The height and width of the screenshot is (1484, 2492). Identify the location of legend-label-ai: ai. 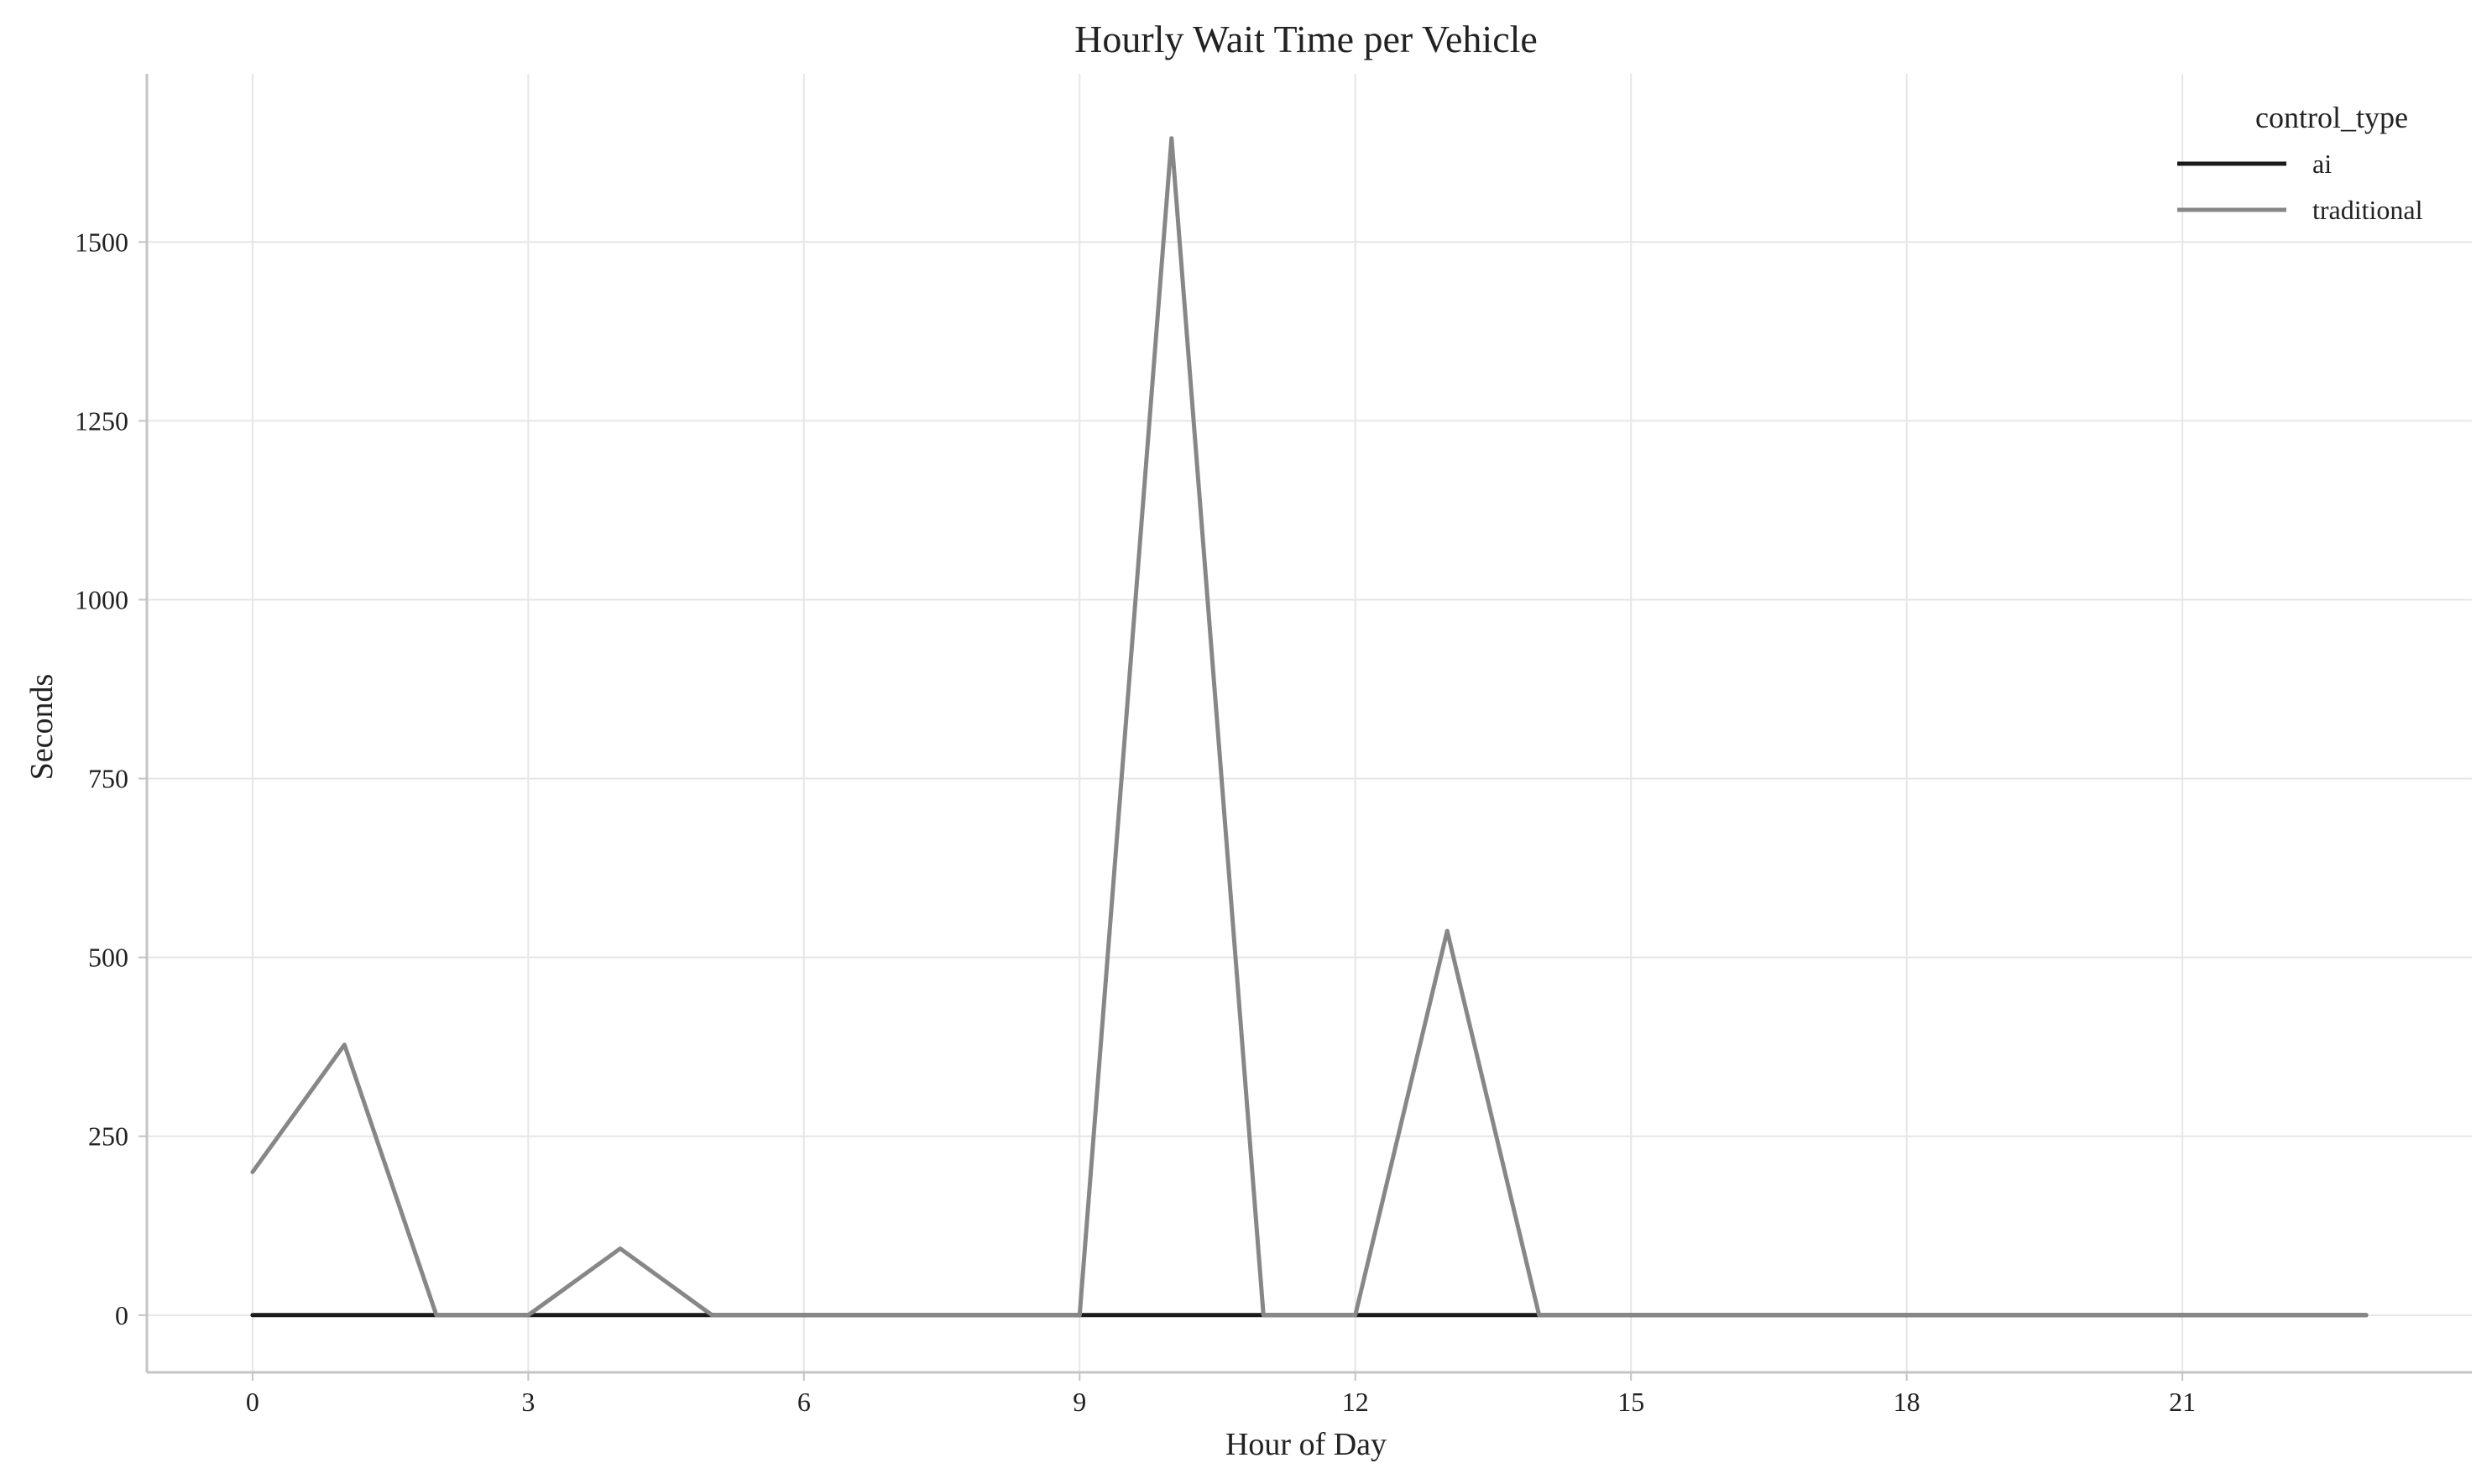
(2322, 164).